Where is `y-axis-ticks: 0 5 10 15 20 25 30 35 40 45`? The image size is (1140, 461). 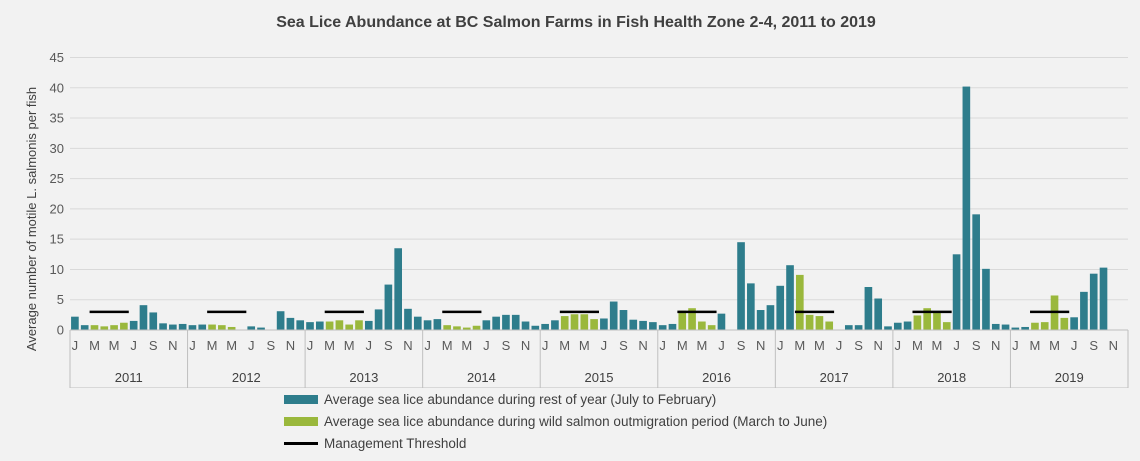 y-axis-ticks: 0 5 10 15 20 25 30 35 40 45 is located at coordinates (57, 194).